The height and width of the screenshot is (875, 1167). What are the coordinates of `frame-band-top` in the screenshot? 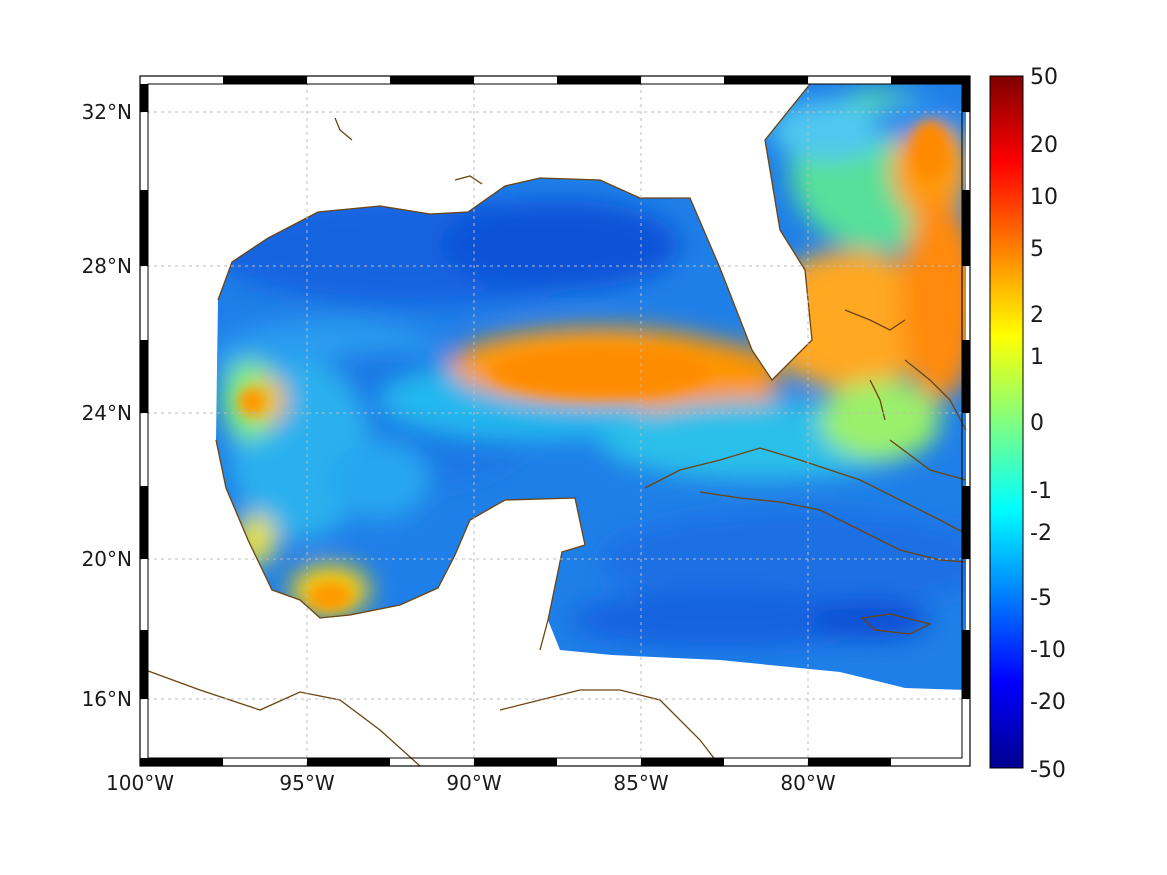 It's located at (596, 80).